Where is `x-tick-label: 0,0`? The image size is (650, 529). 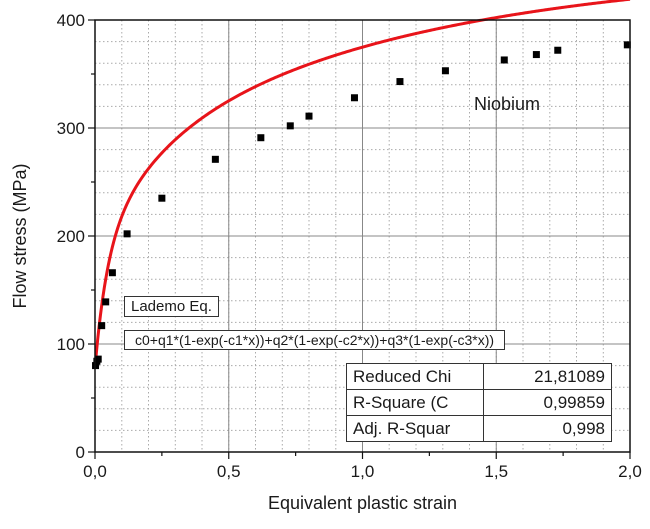
x-tick-label: 0,0 is located at coordinates (95, 471).